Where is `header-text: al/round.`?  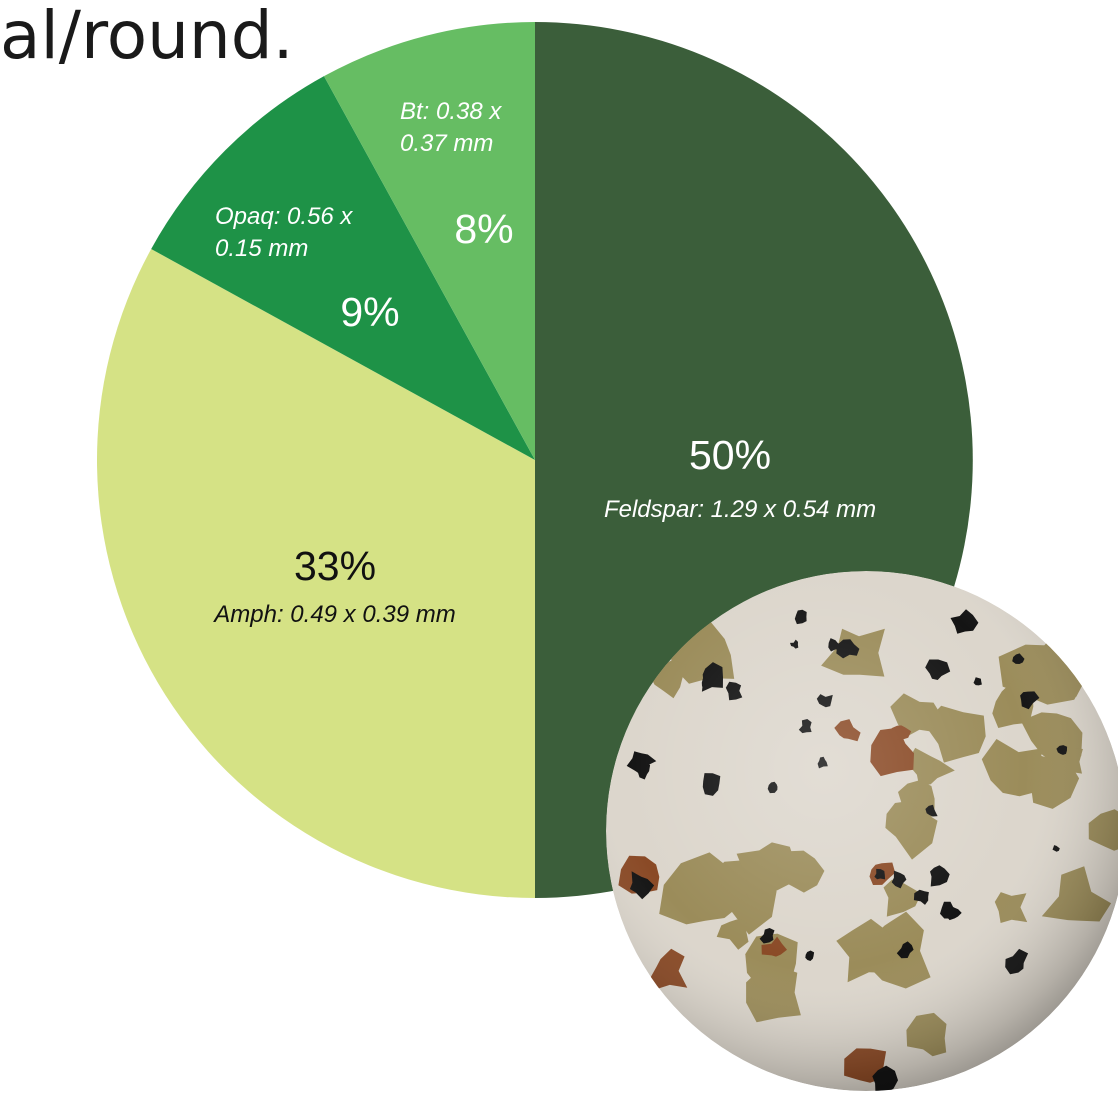
header-text: al/round. is located at coordinates (147, 37).